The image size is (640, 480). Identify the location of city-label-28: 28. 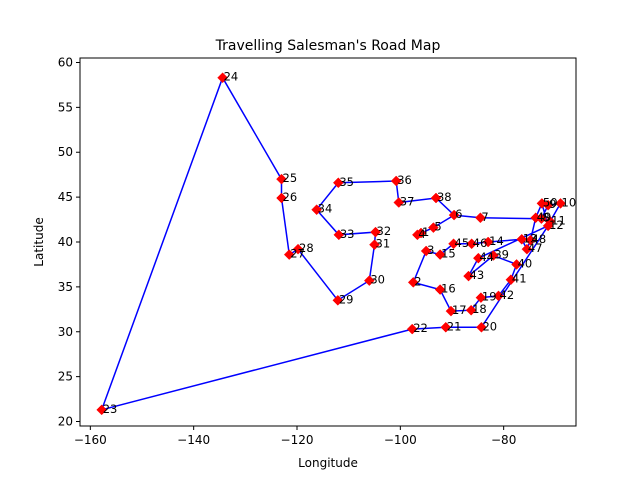
(306, 248).